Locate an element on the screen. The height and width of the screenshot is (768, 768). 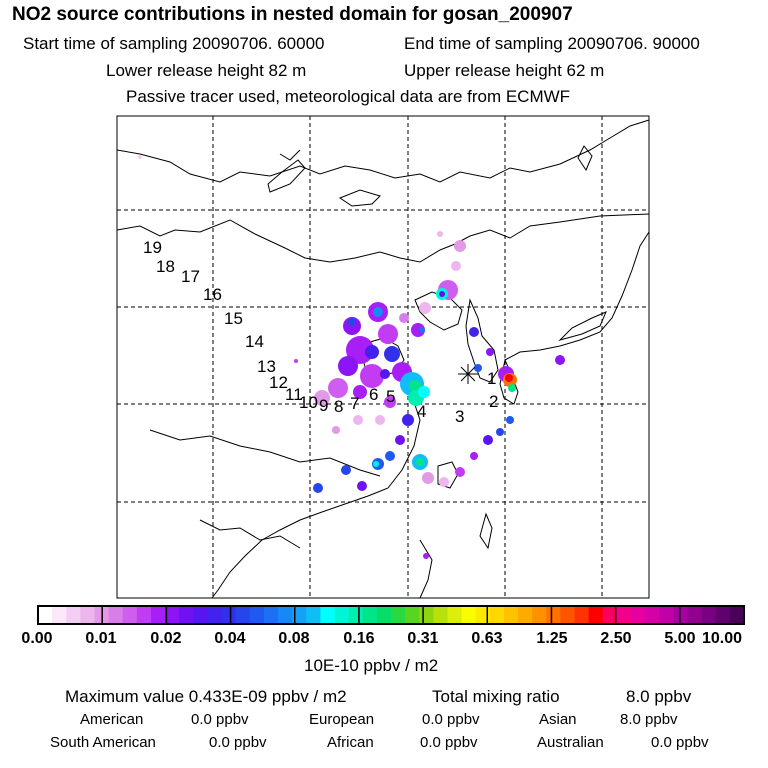
colorbar is located at coordinates (391, 615).